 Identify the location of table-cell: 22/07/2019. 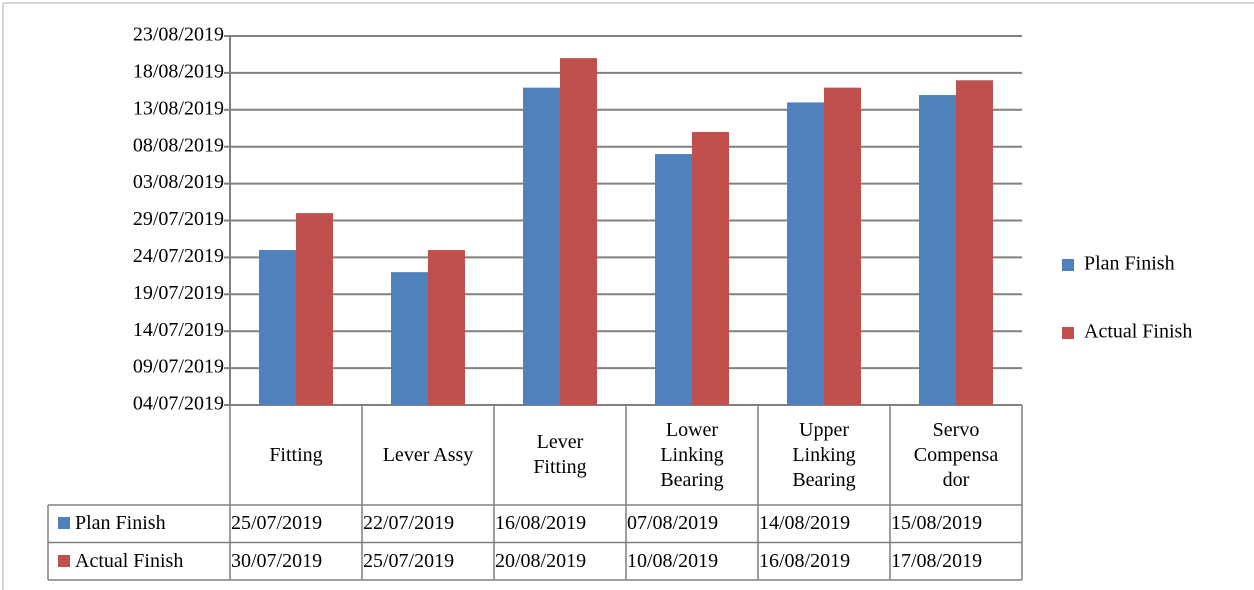
(409, 523).